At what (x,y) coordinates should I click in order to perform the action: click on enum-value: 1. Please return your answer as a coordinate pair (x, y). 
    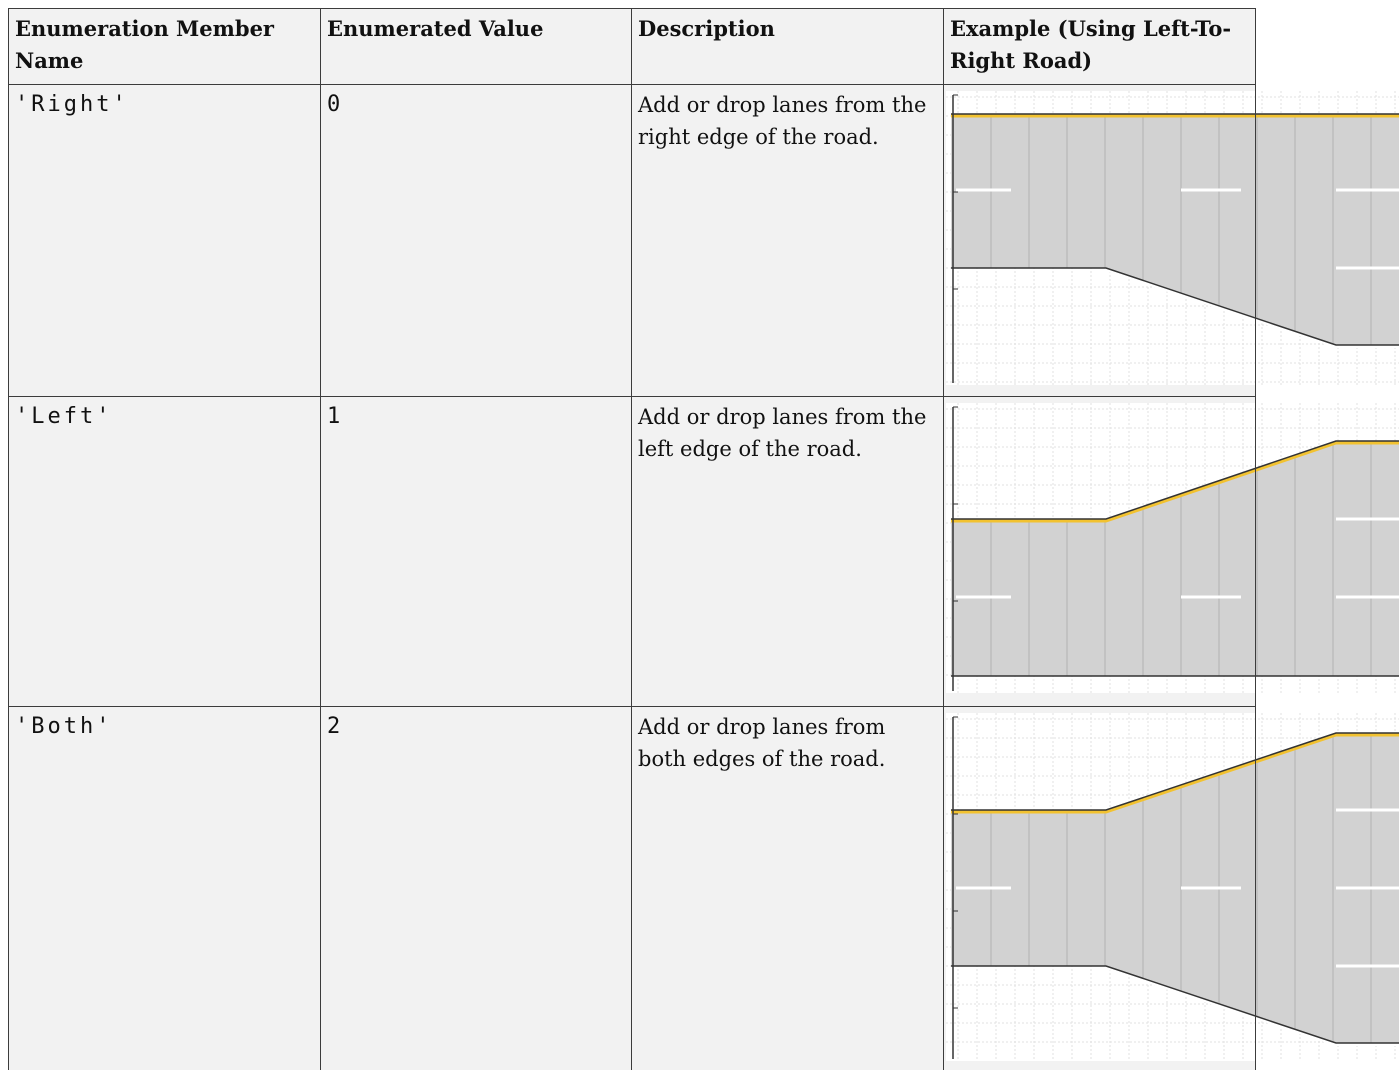
    Looking at the image, I should click on (476, 551).